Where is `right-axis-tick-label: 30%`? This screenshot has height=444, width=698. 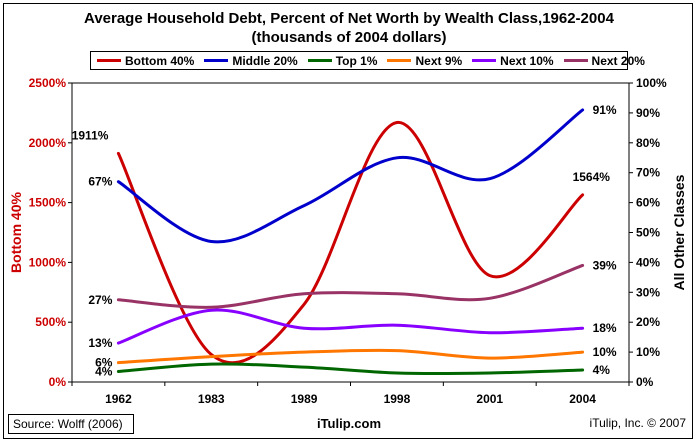
right-axis-tick-label: 30% is located at coordinates (648, 292).